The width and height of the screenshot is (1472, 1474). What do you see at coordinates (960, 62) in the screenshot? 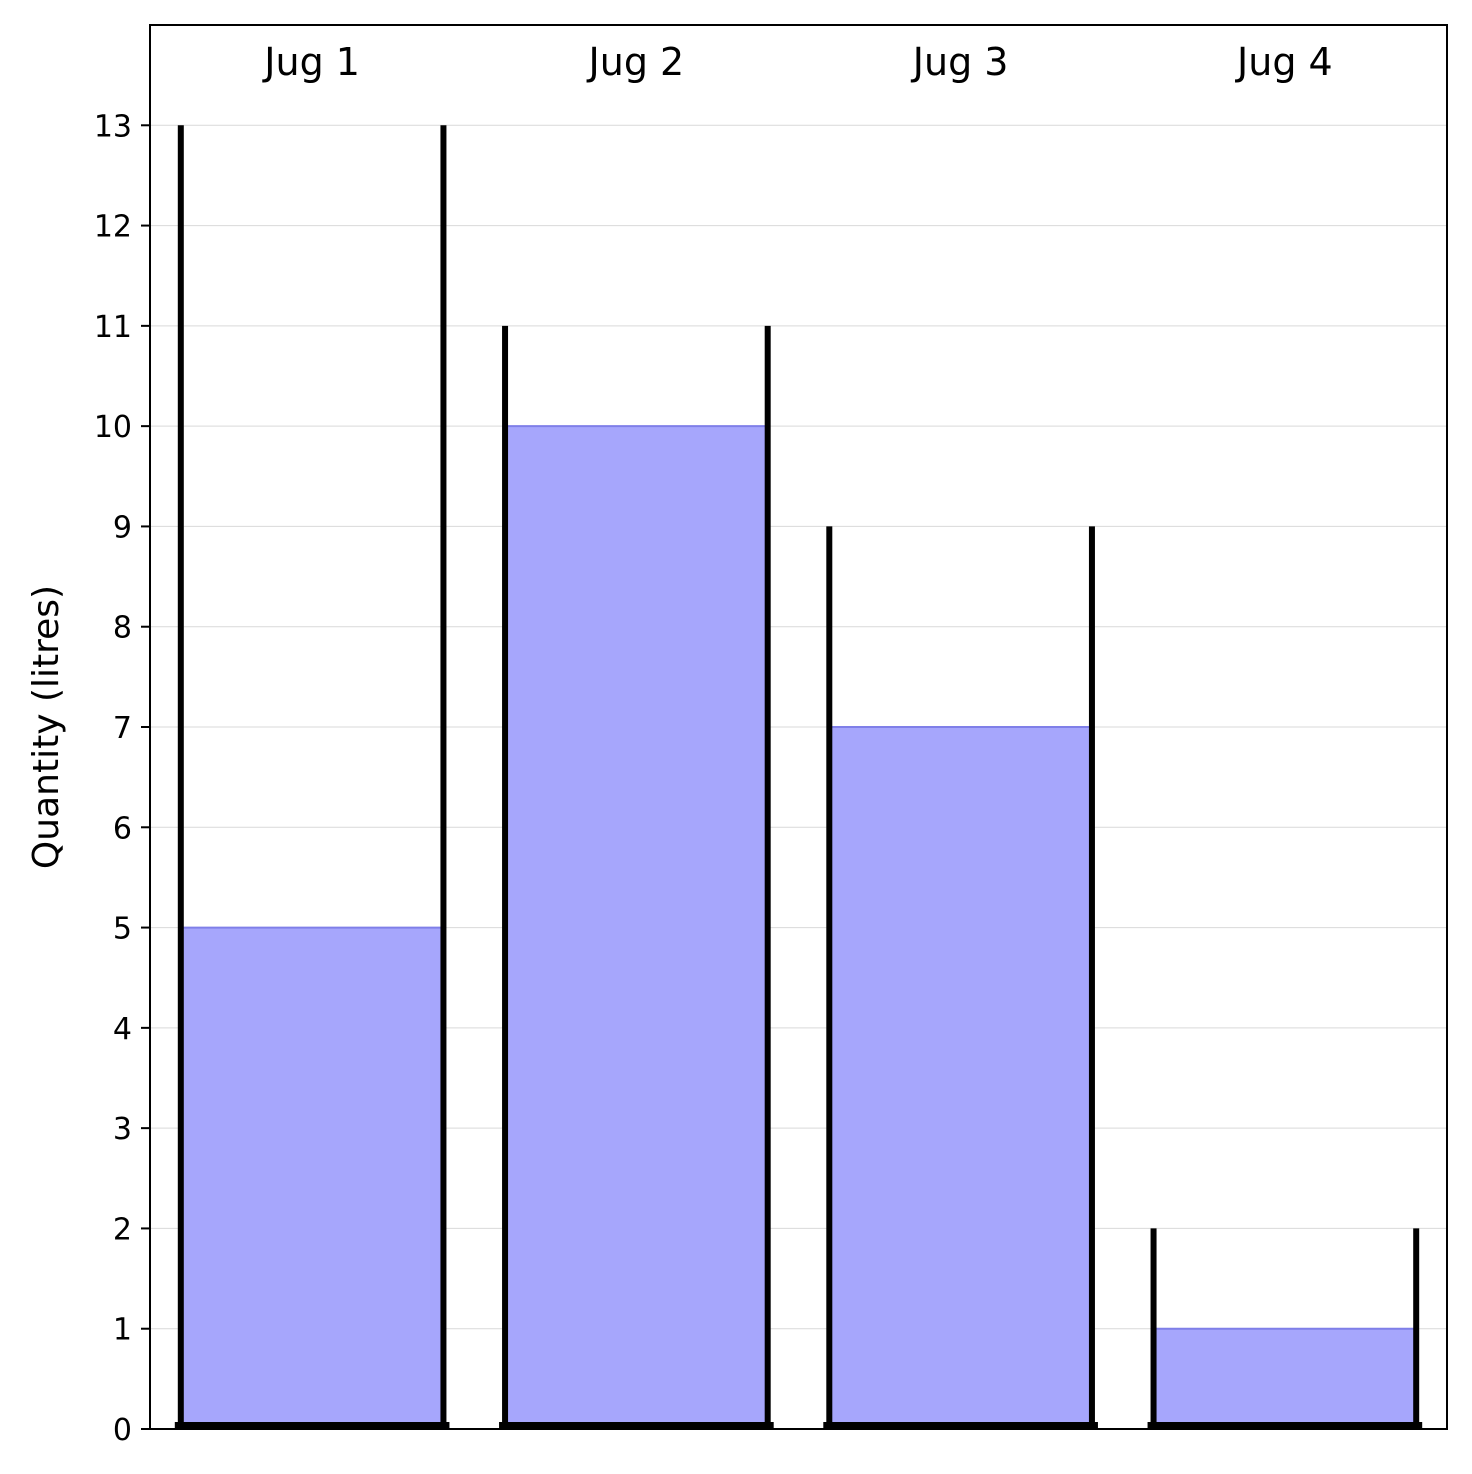
I see `jug-label: Jug 3` at bounding box center [960, 62].